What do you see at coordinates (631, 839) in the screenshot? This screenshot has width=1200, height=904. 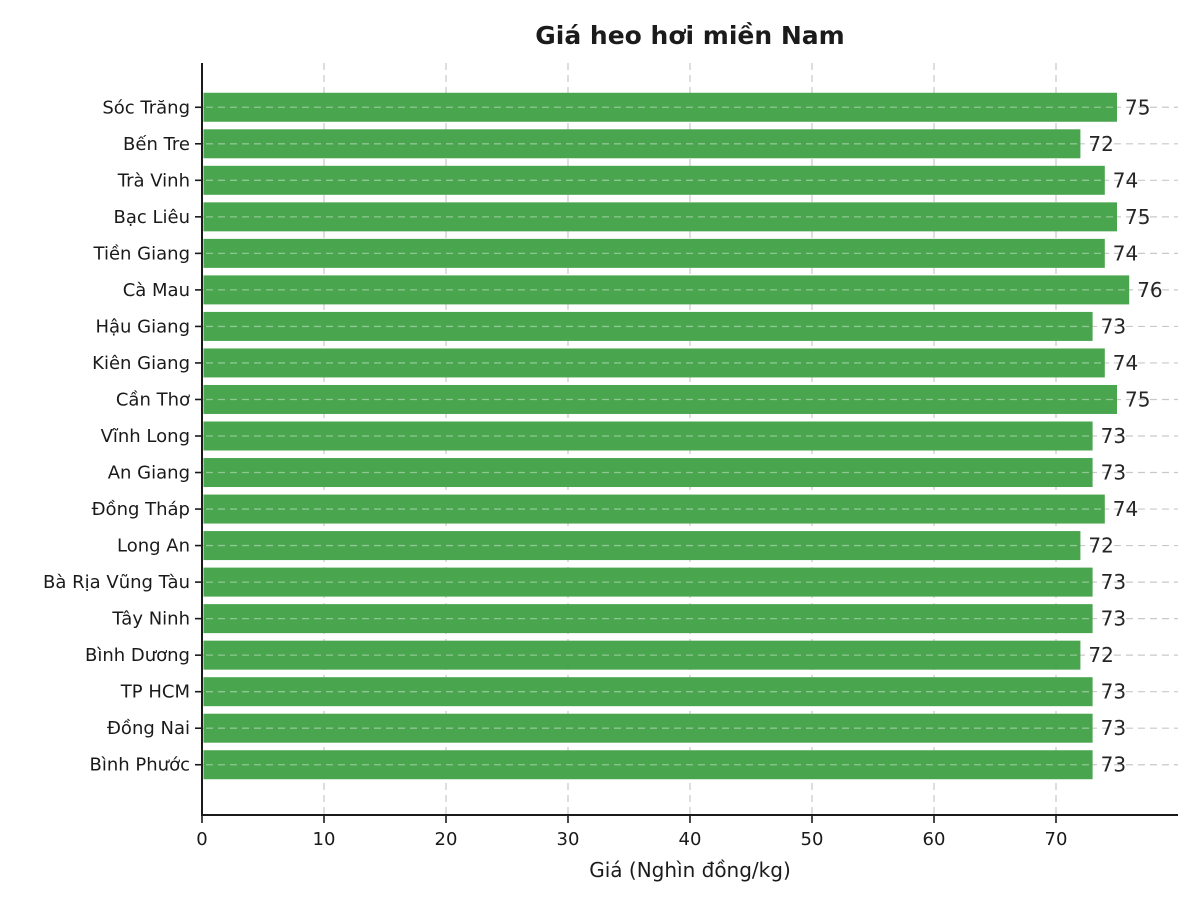 I see `x-axis-tick-labels: 0 10 20 30 40 50 60 70` at bounding box center [631, 839].